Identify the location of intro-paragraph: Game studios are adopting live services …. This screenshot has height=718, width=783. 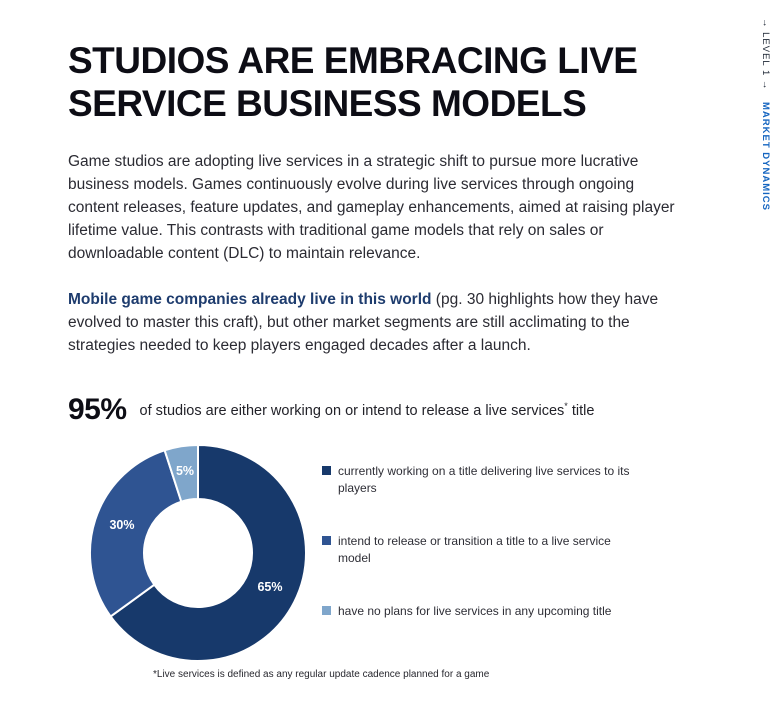
(371, 208).